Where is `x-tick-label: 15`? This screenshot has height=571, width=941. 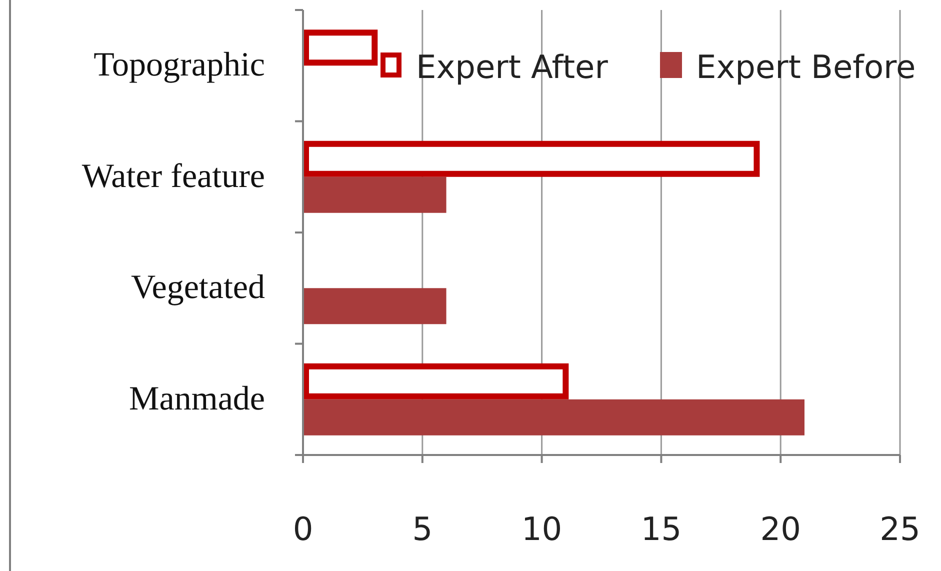
x-tick-label: 15 is located at coordinates (661, 529).